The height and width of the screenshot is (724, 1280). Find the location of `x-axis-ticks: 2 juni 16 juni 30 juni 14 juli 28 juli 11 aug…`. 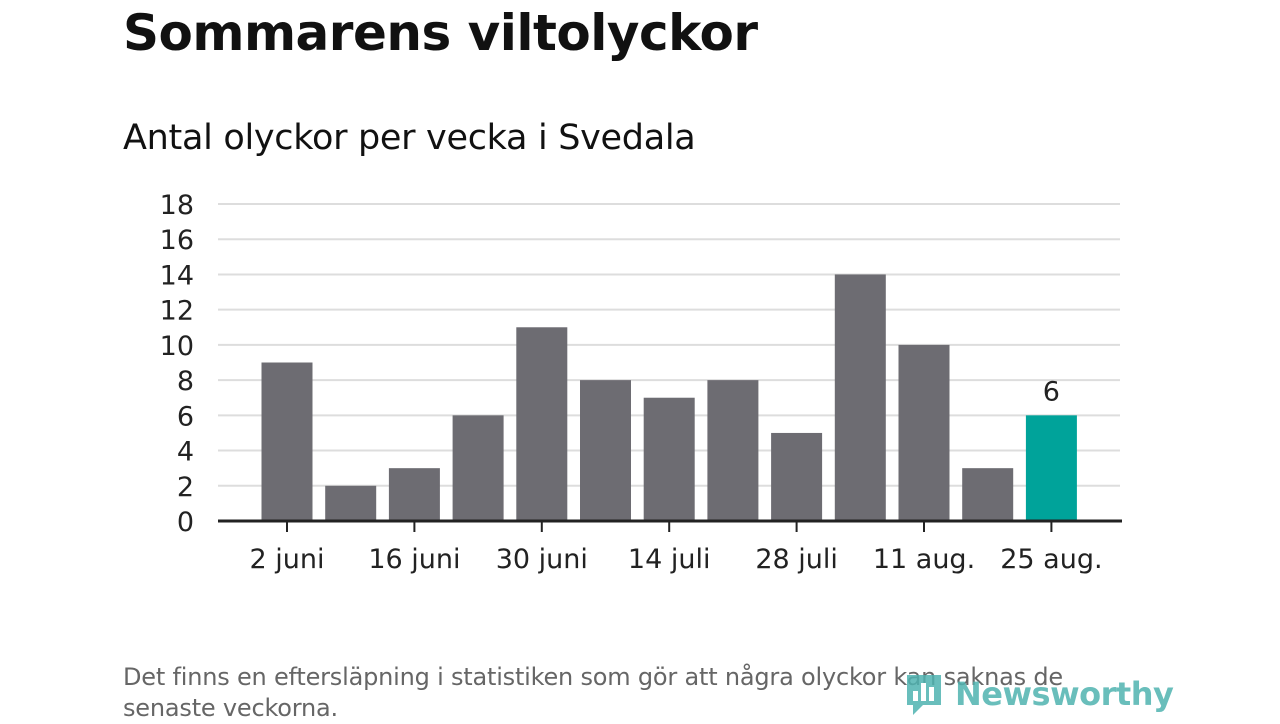

x-axis-ticks: 2 juni 16 juni 30 juni 14 juli 28 juli 11 aug… is located at coordinates (676, 548).